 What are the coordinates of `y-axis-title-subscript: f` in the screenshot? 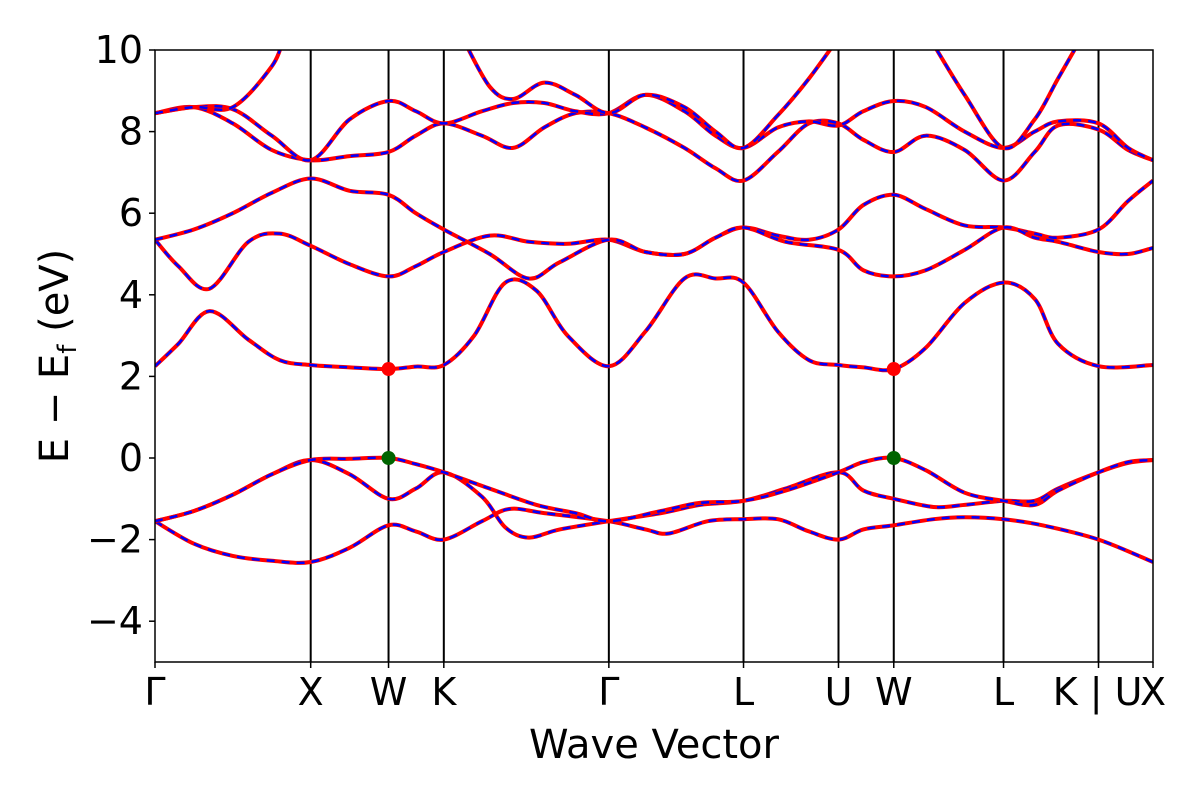 It's located at (68, 349).